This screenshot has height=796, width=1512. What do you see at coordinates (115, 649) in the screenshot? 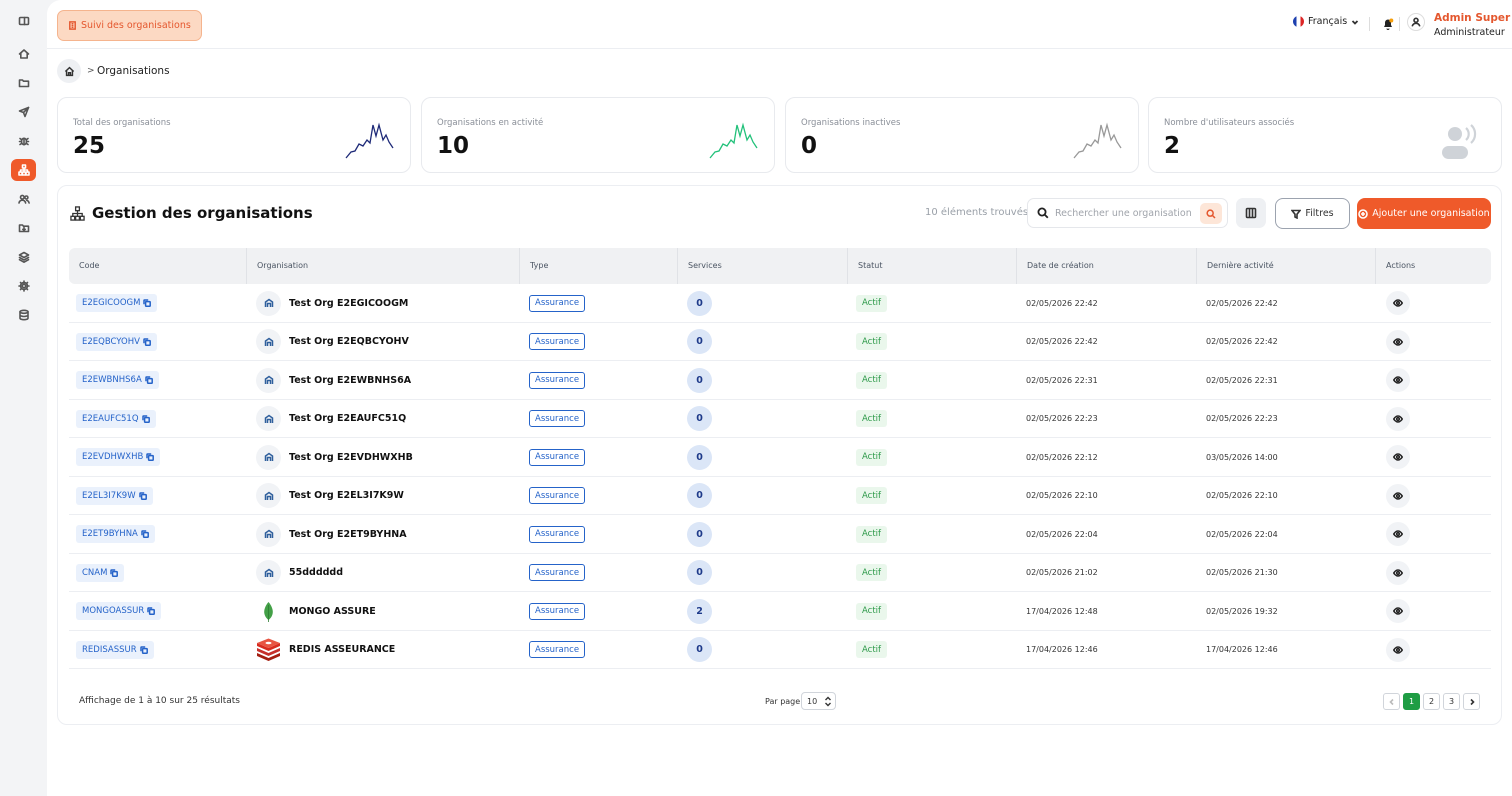
I see `org-code-chip: REDISASSUR` at bounding box center [115, 649].